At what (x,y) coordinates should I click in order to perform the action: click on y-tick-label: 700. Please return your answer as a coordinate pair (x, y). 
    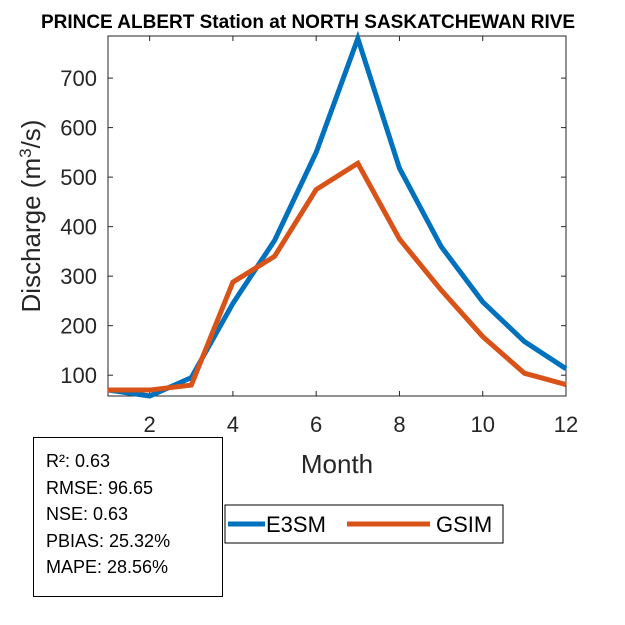
    Looking at the image, I should click on (78, 78).